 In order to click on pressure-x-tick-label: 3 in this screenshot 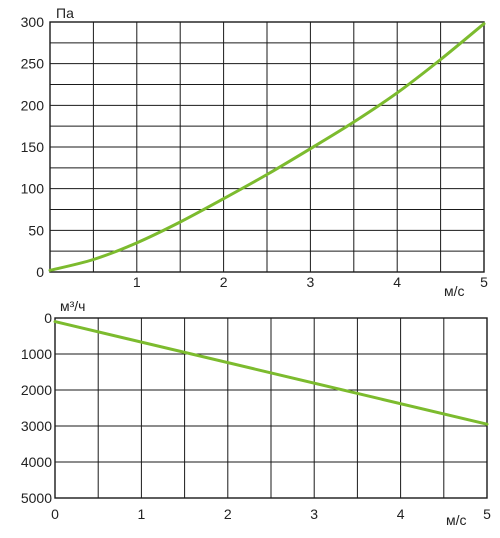, I will do `click(311, 282)`.